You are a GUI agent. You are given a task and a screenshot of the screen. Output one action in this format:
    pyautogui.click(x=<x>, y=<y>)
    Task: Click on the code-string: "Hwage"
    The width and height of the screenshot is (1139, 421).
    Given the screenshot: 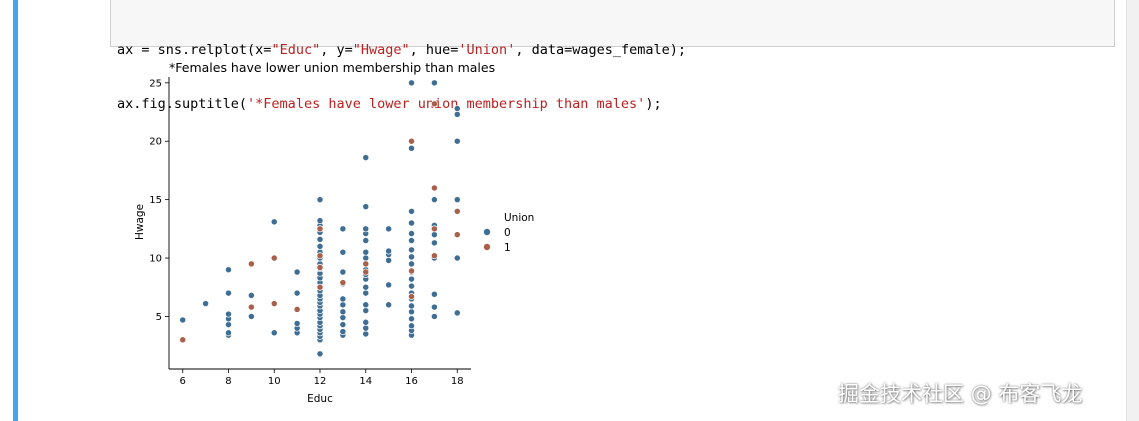 What is the action you would take?
    pyautogui.click(x=381, y=50)
    